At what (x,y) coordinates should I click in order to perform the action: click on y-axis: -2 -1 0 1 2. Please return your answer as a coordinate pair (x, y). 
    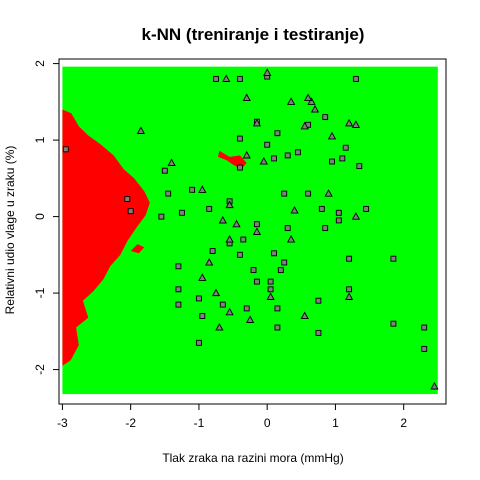
    Looking at the image, I should click on (46, 217).